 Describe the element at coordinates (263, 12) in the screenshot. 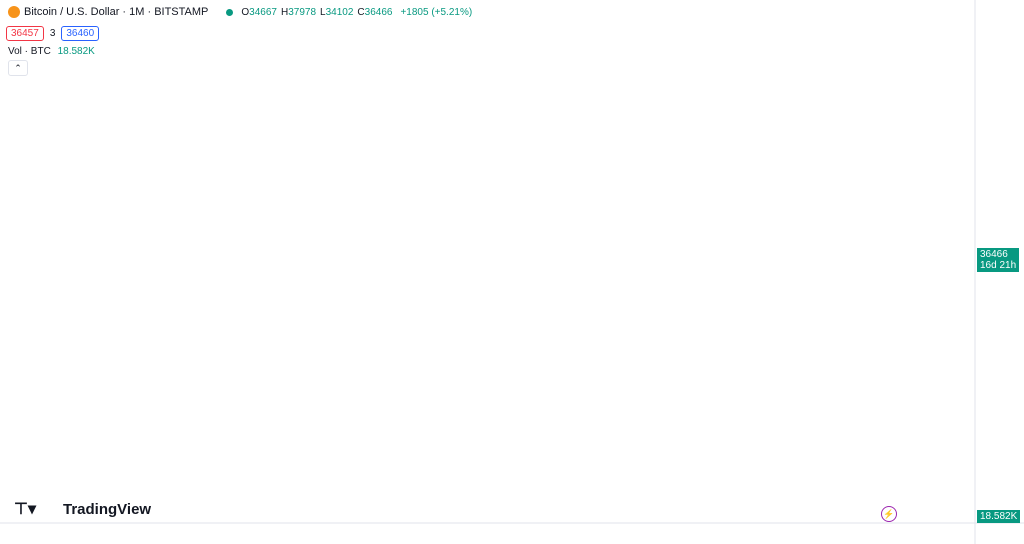

I see `ohlc-value: 34667` at that location.